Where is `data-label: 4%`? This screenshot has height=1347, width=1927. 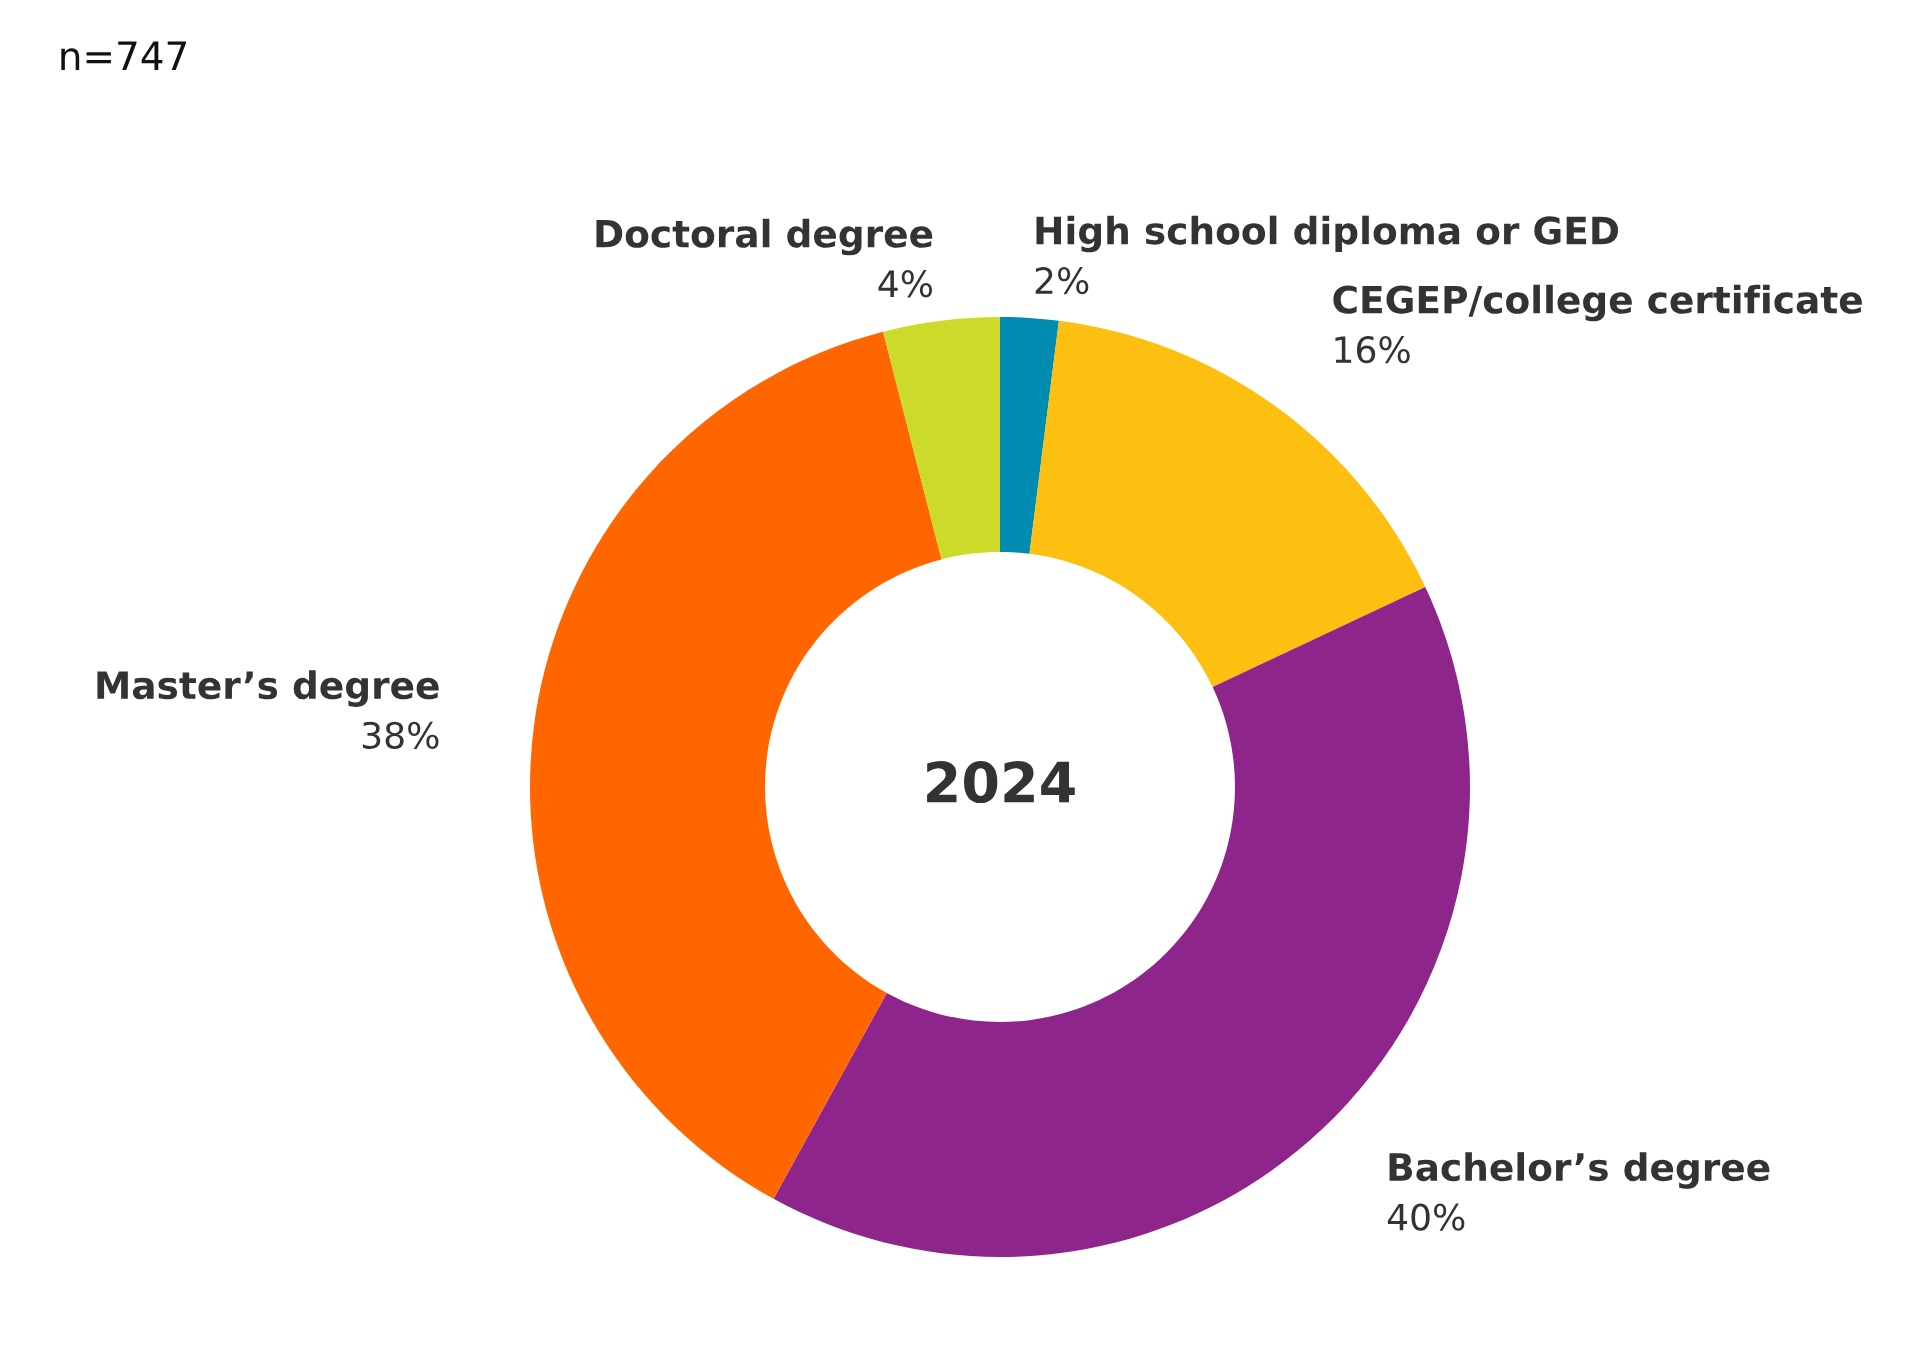
data-label: 4% is located at coordinates (905, 284).